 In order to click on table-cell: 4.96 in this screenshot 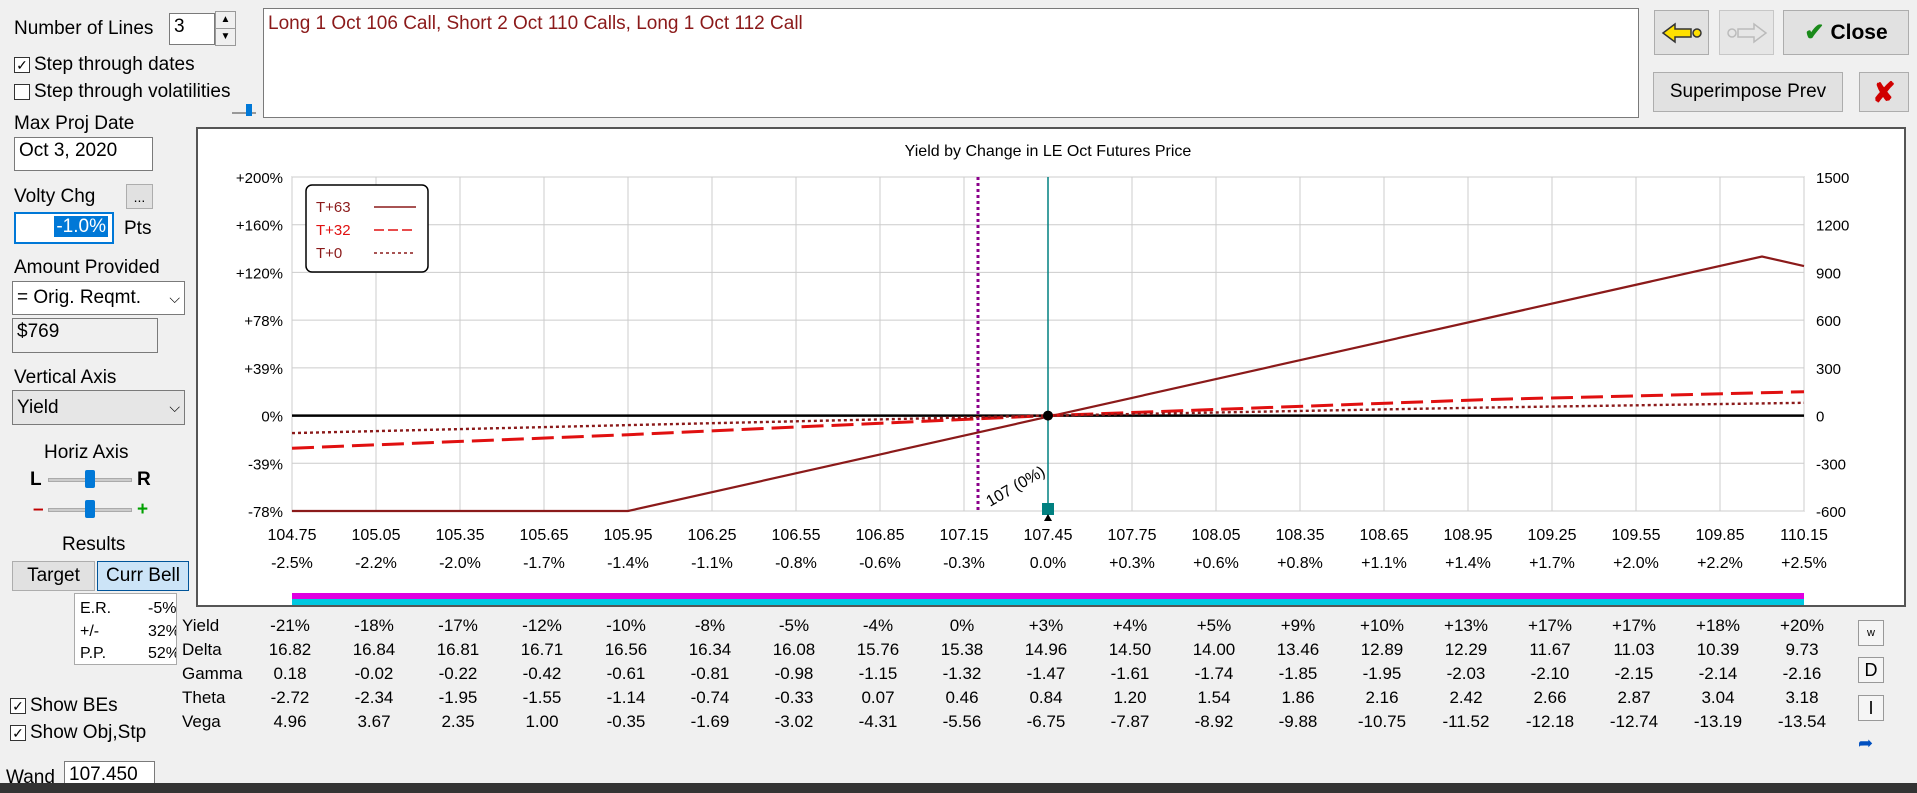, I will do `click(290, 721)`.